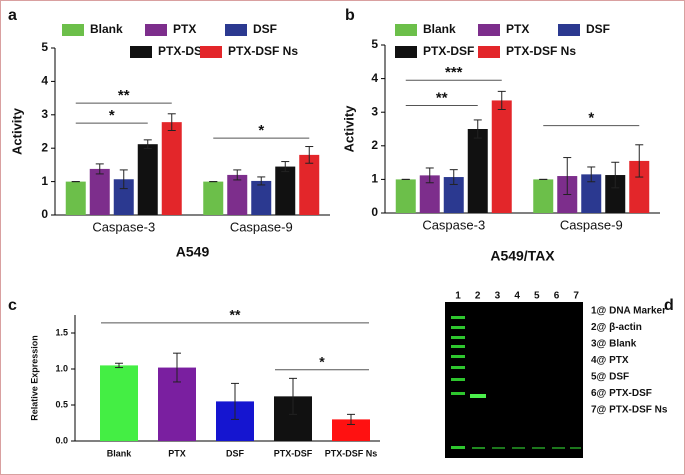 The height and width of the screenshot is (475, 685). What do you see at coordinates (616, 327) in the screenshot?
I see `gel-legend: 2@ β-actin` at bounding box center [616, 327].